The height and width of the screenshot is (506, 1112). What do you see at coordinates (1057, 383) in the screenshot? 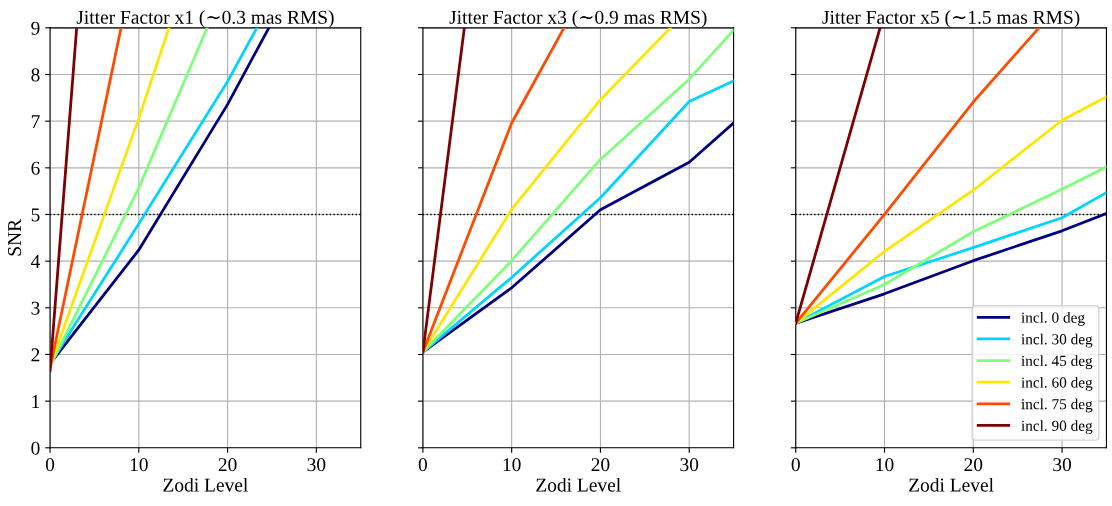
I see `legend-label: incl. 60 deg` at bounding box center [1057, 383].